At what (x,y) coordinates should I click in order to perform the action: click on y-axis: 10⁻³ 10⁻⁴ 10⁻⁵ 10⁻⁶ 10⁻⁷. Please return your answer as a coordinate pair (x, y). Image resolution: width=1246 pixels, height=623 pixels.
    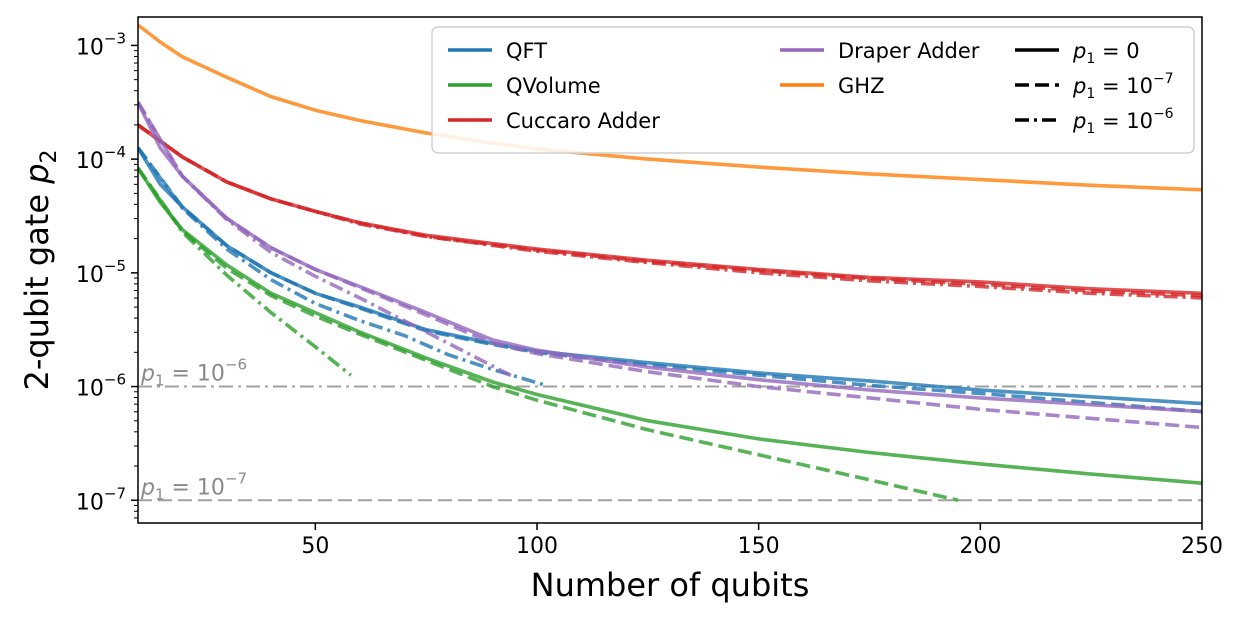
    Looking at the image, I should click on (107, 274).